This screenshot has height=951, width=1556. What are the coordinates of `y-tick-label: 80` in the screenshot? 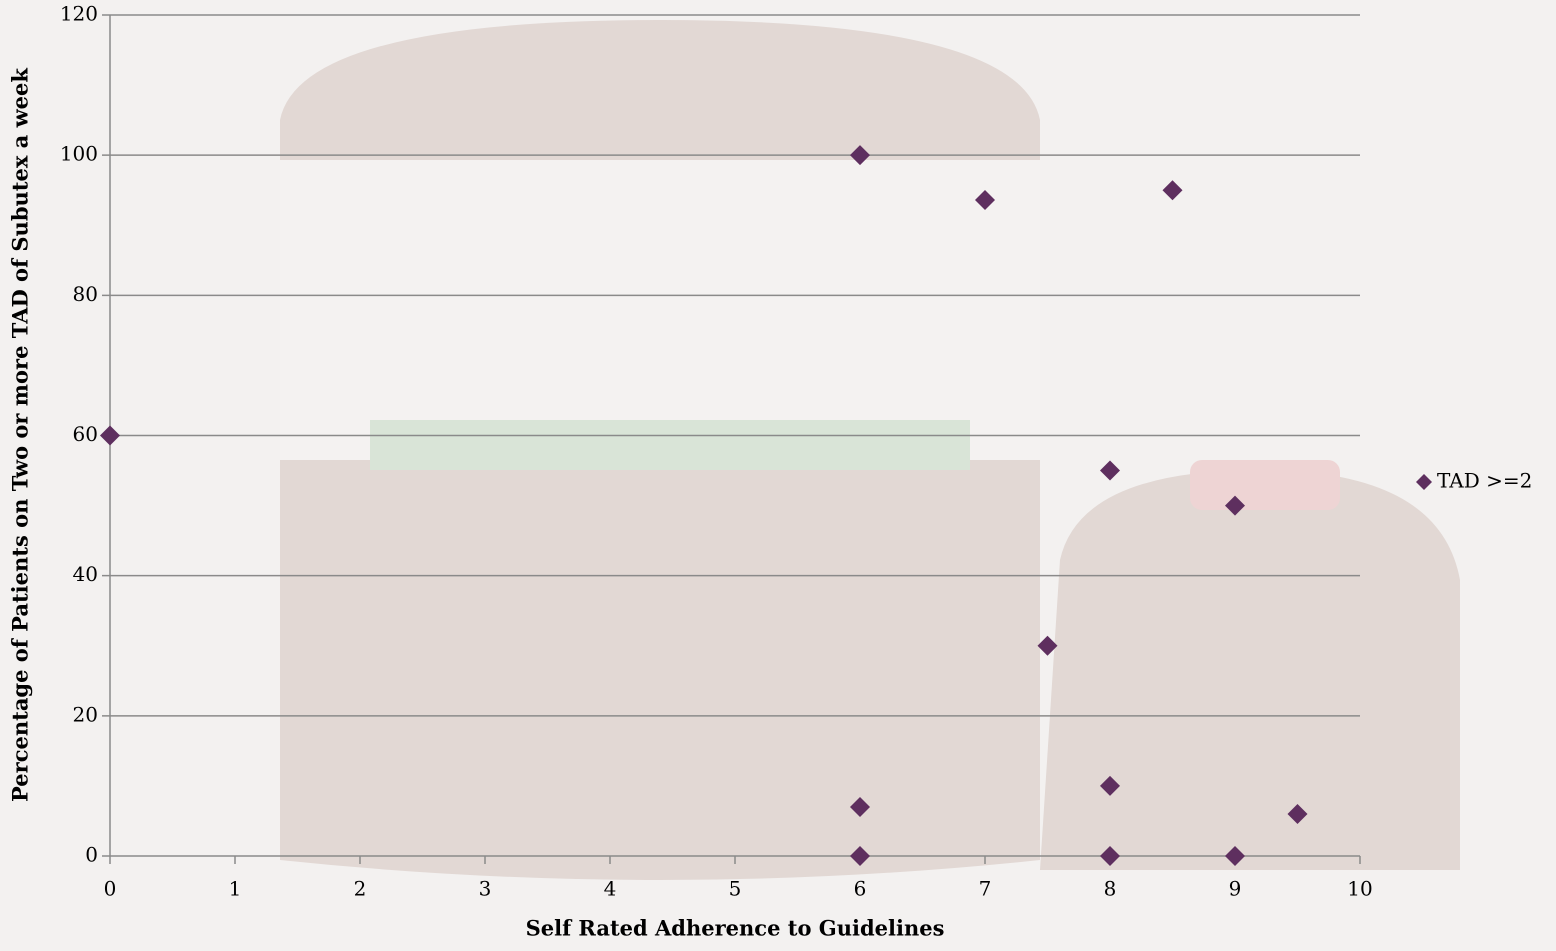 It's located at (85, 294).